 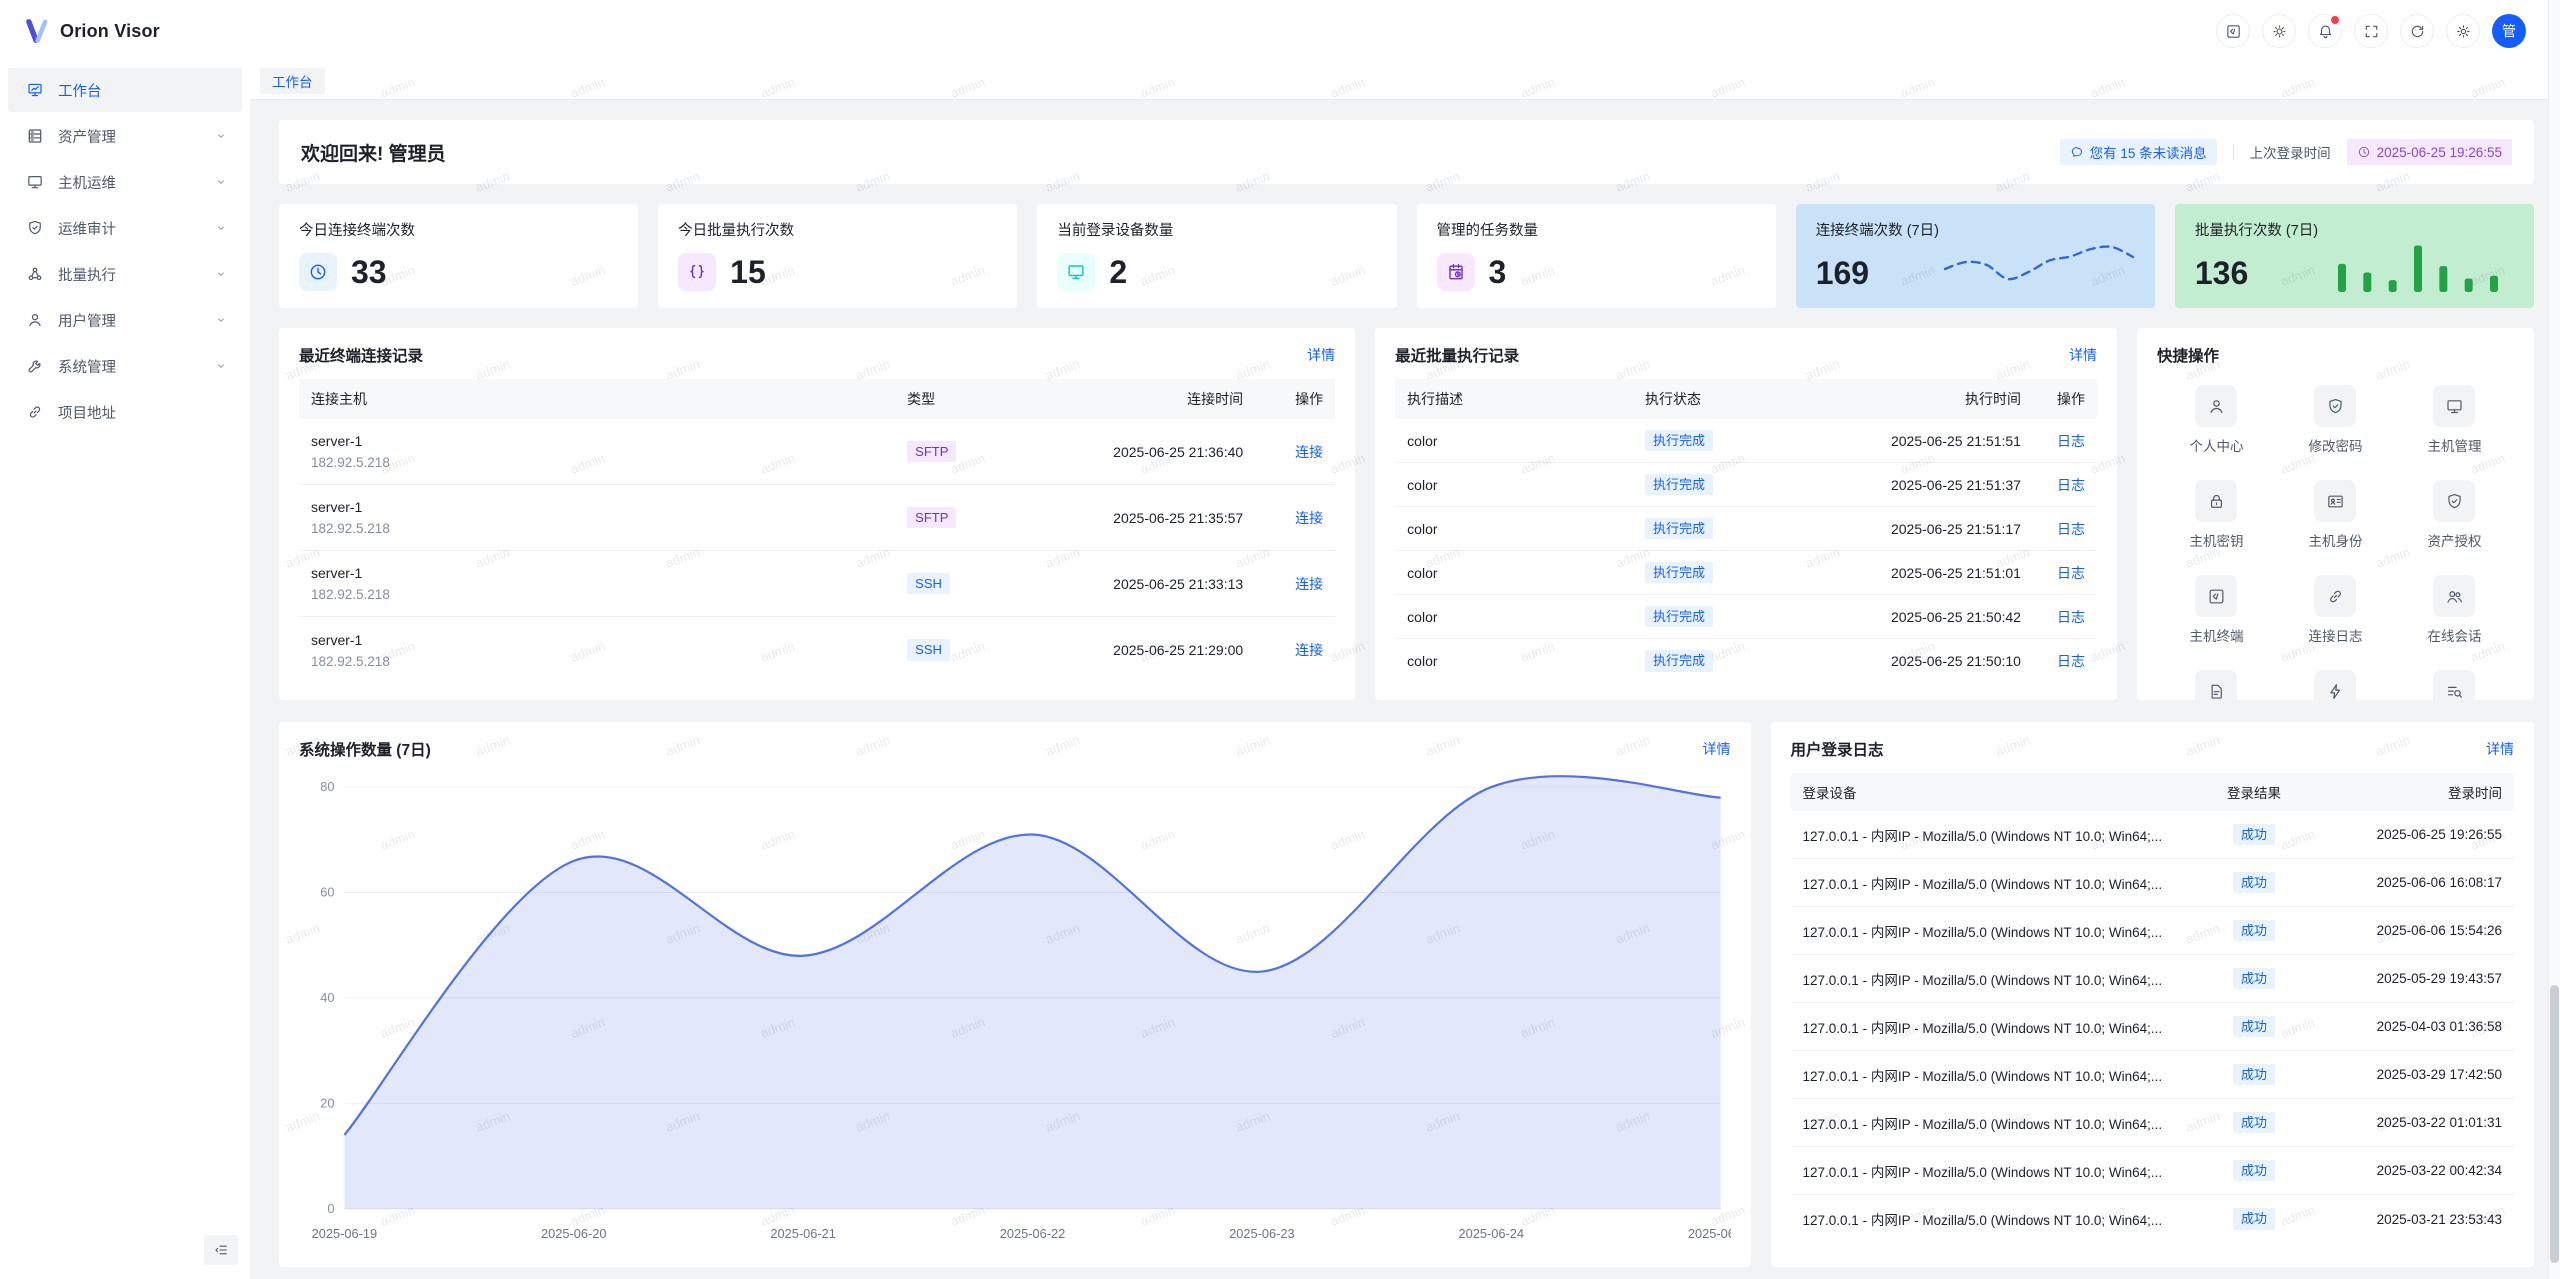 I want to click on scrollbar-thumb, so click(x=2554, y=1124).